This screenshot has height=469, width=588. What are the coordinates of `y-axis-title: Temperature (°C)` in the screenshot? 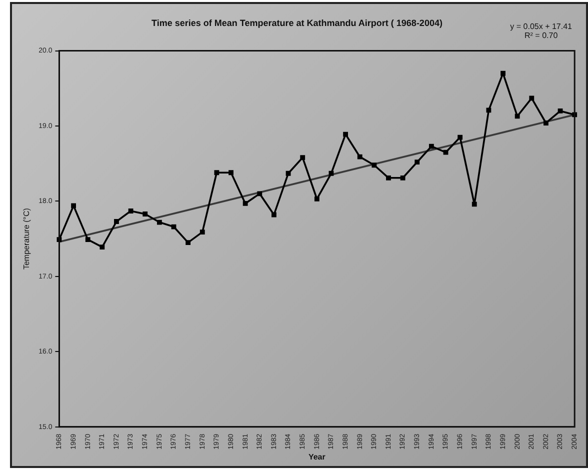 It's located at (27, 239).